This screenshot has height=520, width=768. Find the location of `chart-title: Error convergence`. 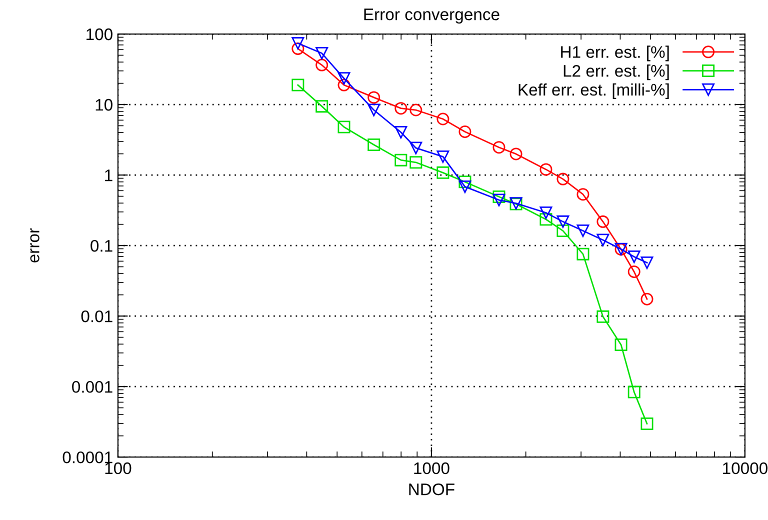

chart-title: Error convergence is located at coordinates (432, 16).